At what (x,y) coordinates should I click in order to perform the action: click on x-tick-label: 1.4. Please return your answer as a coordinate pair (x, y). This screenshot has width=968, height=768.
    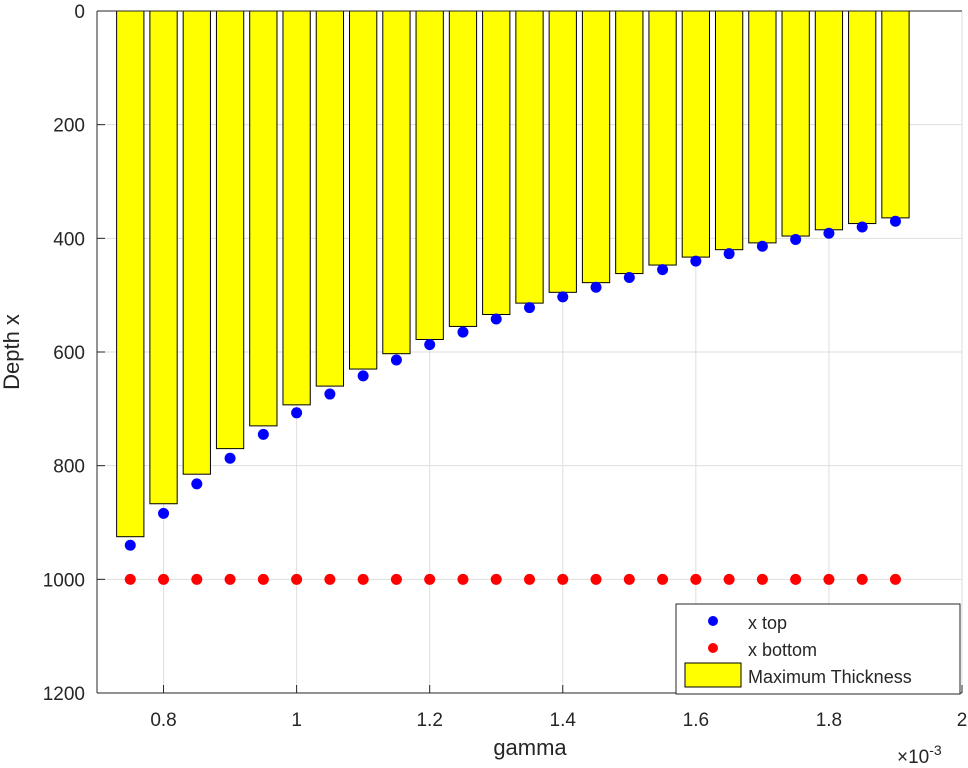
    Looking at the image, I should click on (563, 720).